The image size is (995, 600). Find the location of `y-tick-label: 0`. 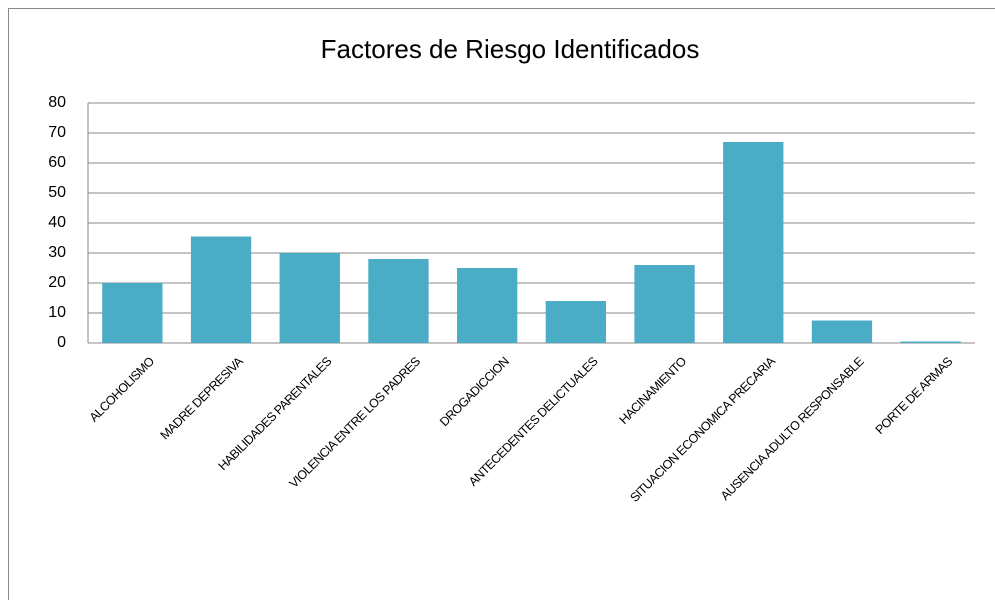

y-tick-label: 0 is located at coordinates (61, 342).